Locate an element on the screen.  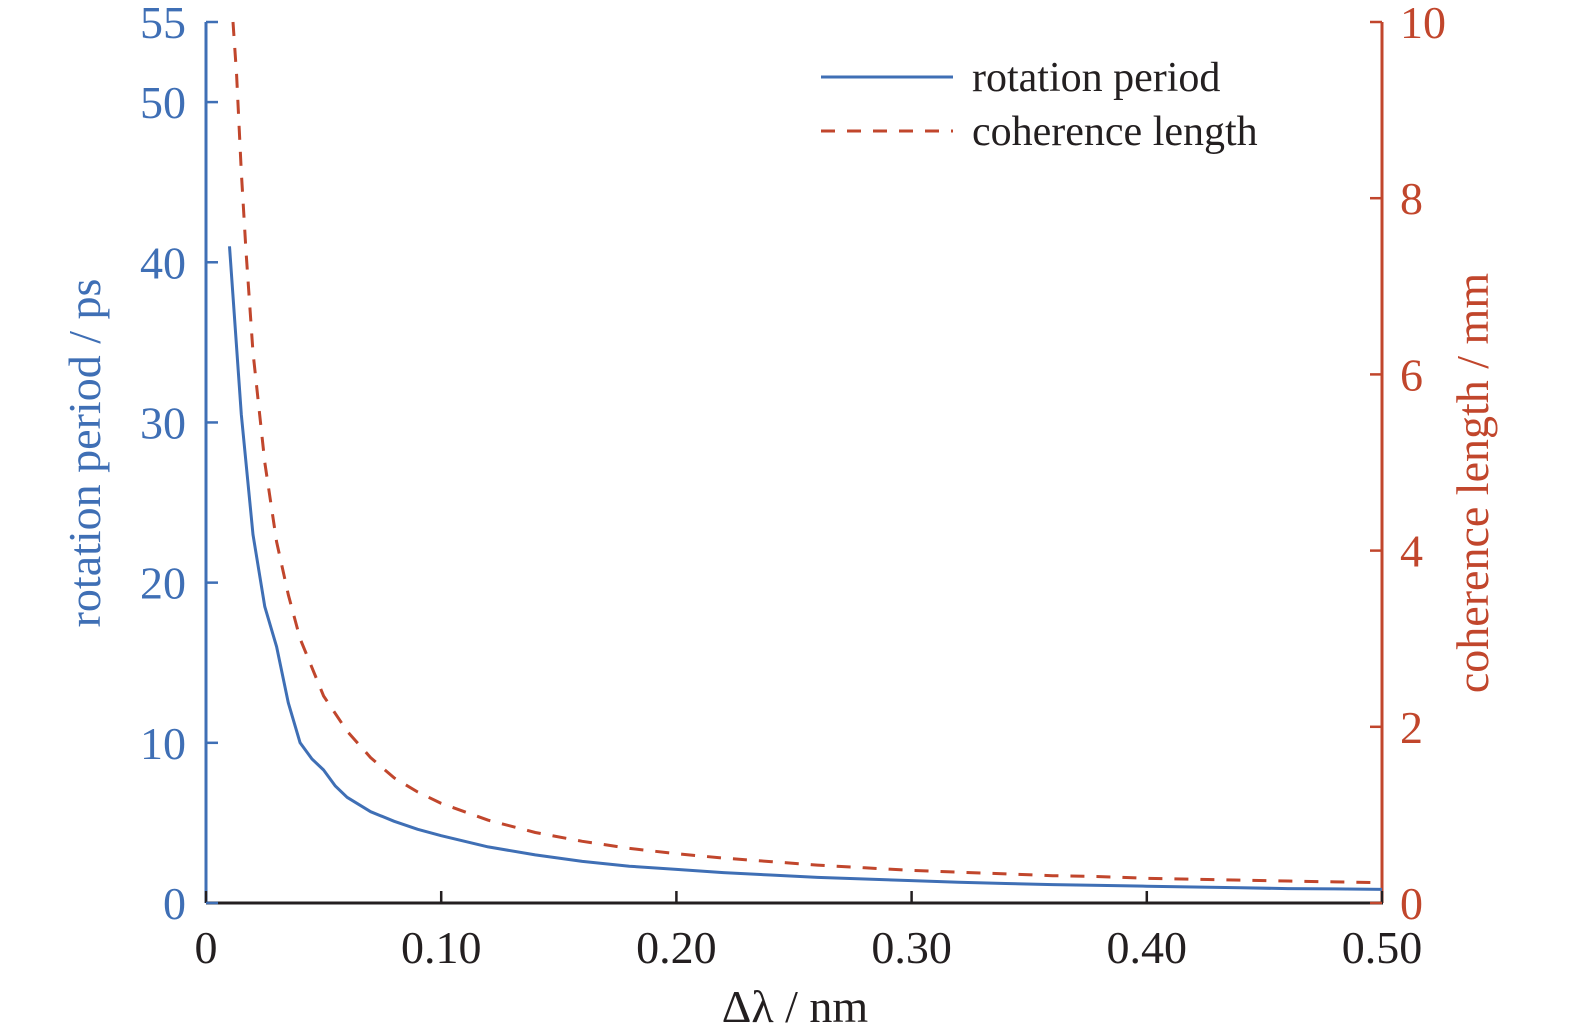
legend: rotation period coherence length is located at coordinates (1039, 105).